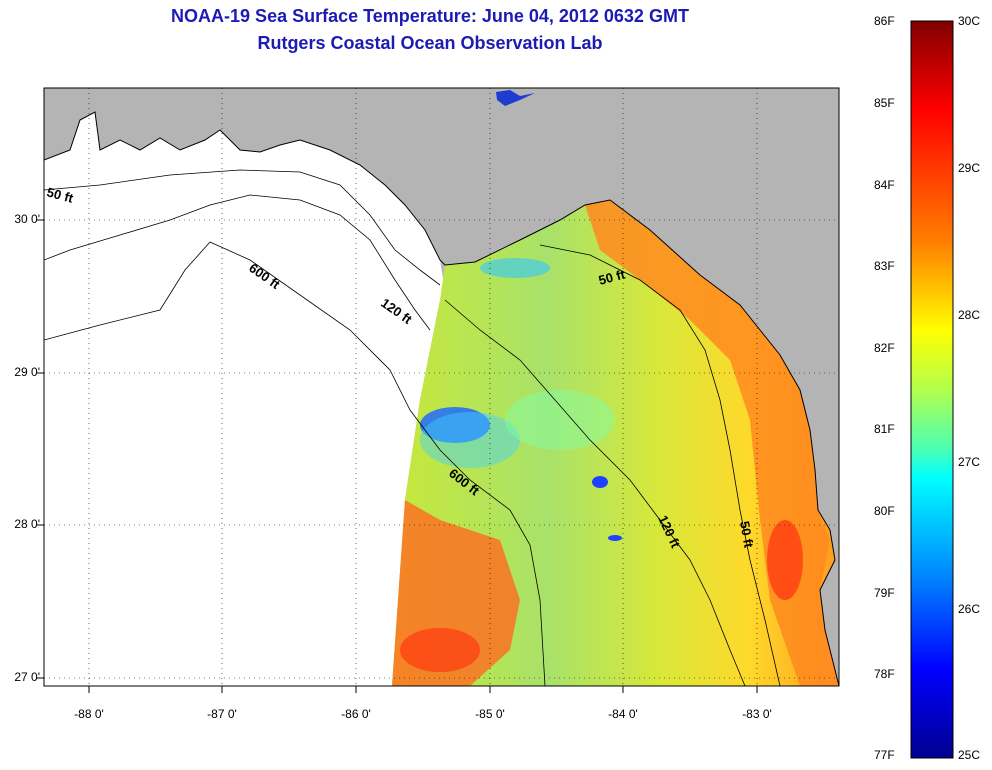 This screenshot has width=992, height=770. I want to click on colorbar-c-label: 25C, so click(969, 755).